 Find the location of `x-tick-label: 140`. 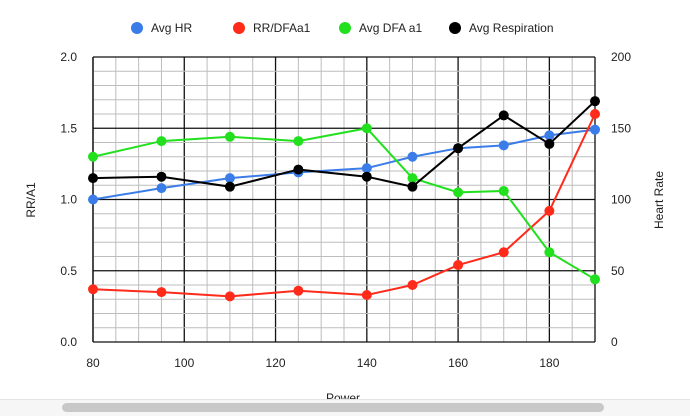

x-tick-label: 140 is located at coordinates (367, 363).